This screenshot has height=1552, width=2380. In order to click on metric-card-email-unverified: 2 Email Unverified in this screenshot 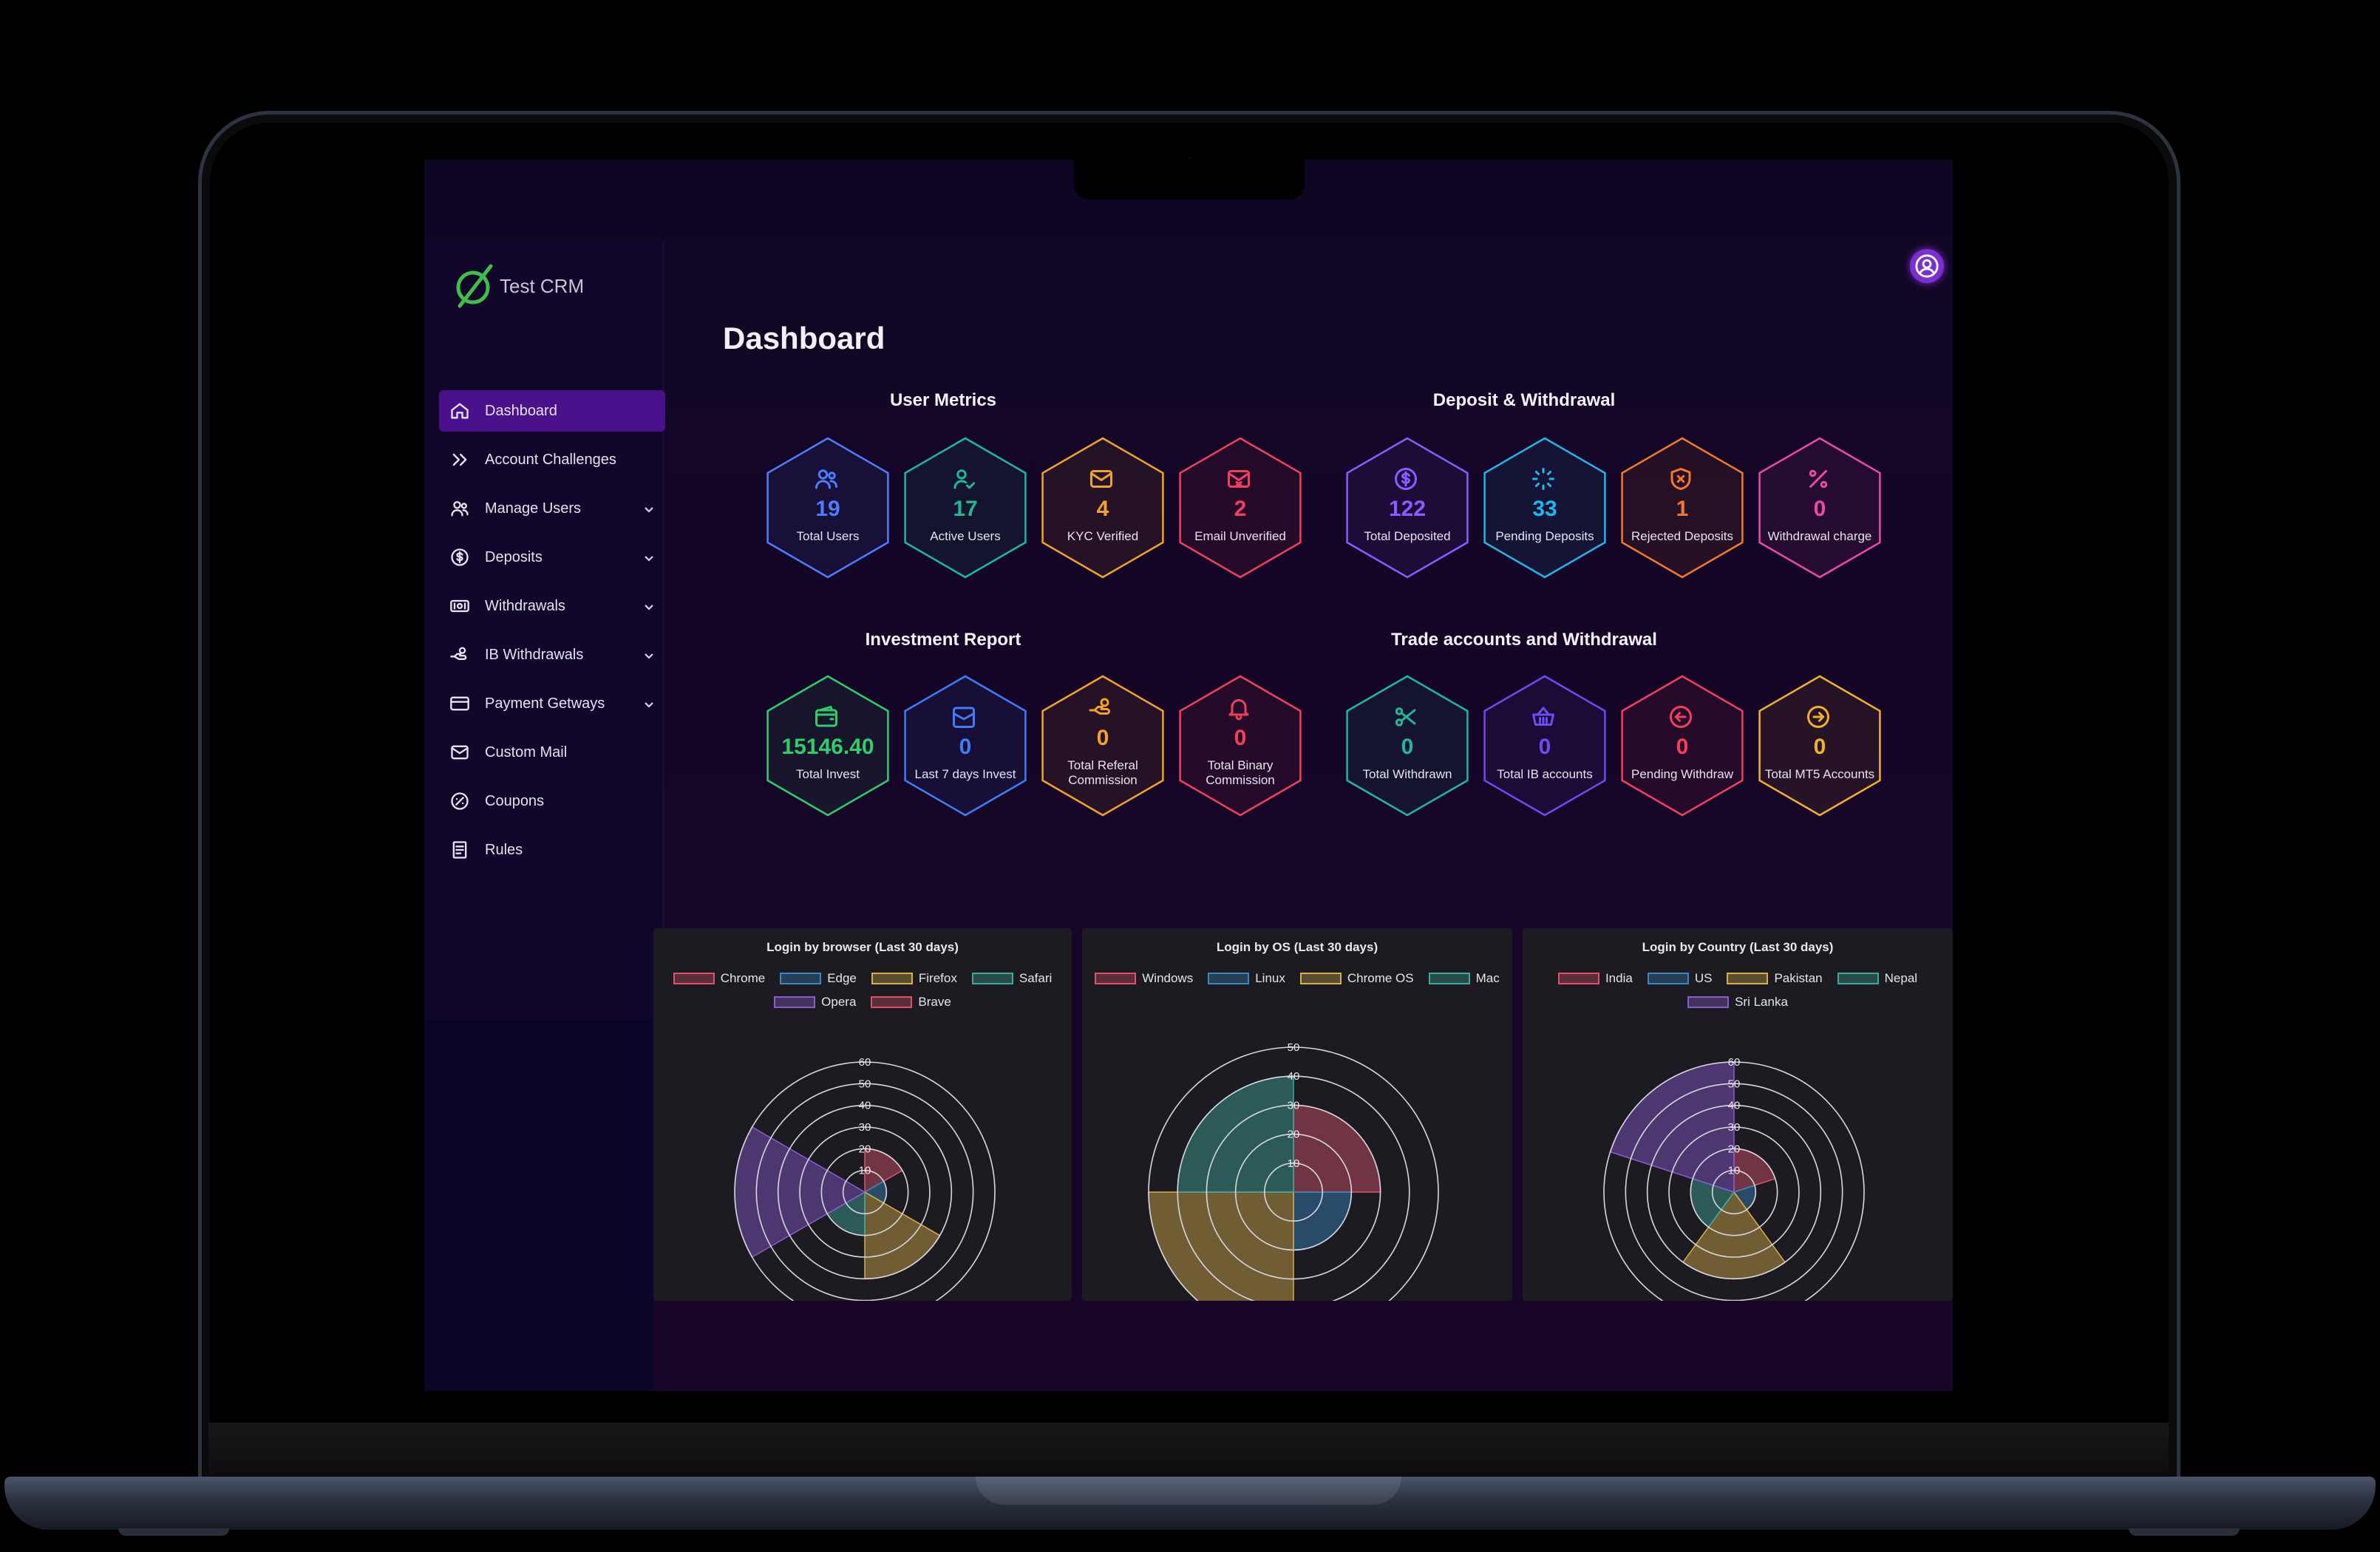, I will do `click(1240, 507)`.